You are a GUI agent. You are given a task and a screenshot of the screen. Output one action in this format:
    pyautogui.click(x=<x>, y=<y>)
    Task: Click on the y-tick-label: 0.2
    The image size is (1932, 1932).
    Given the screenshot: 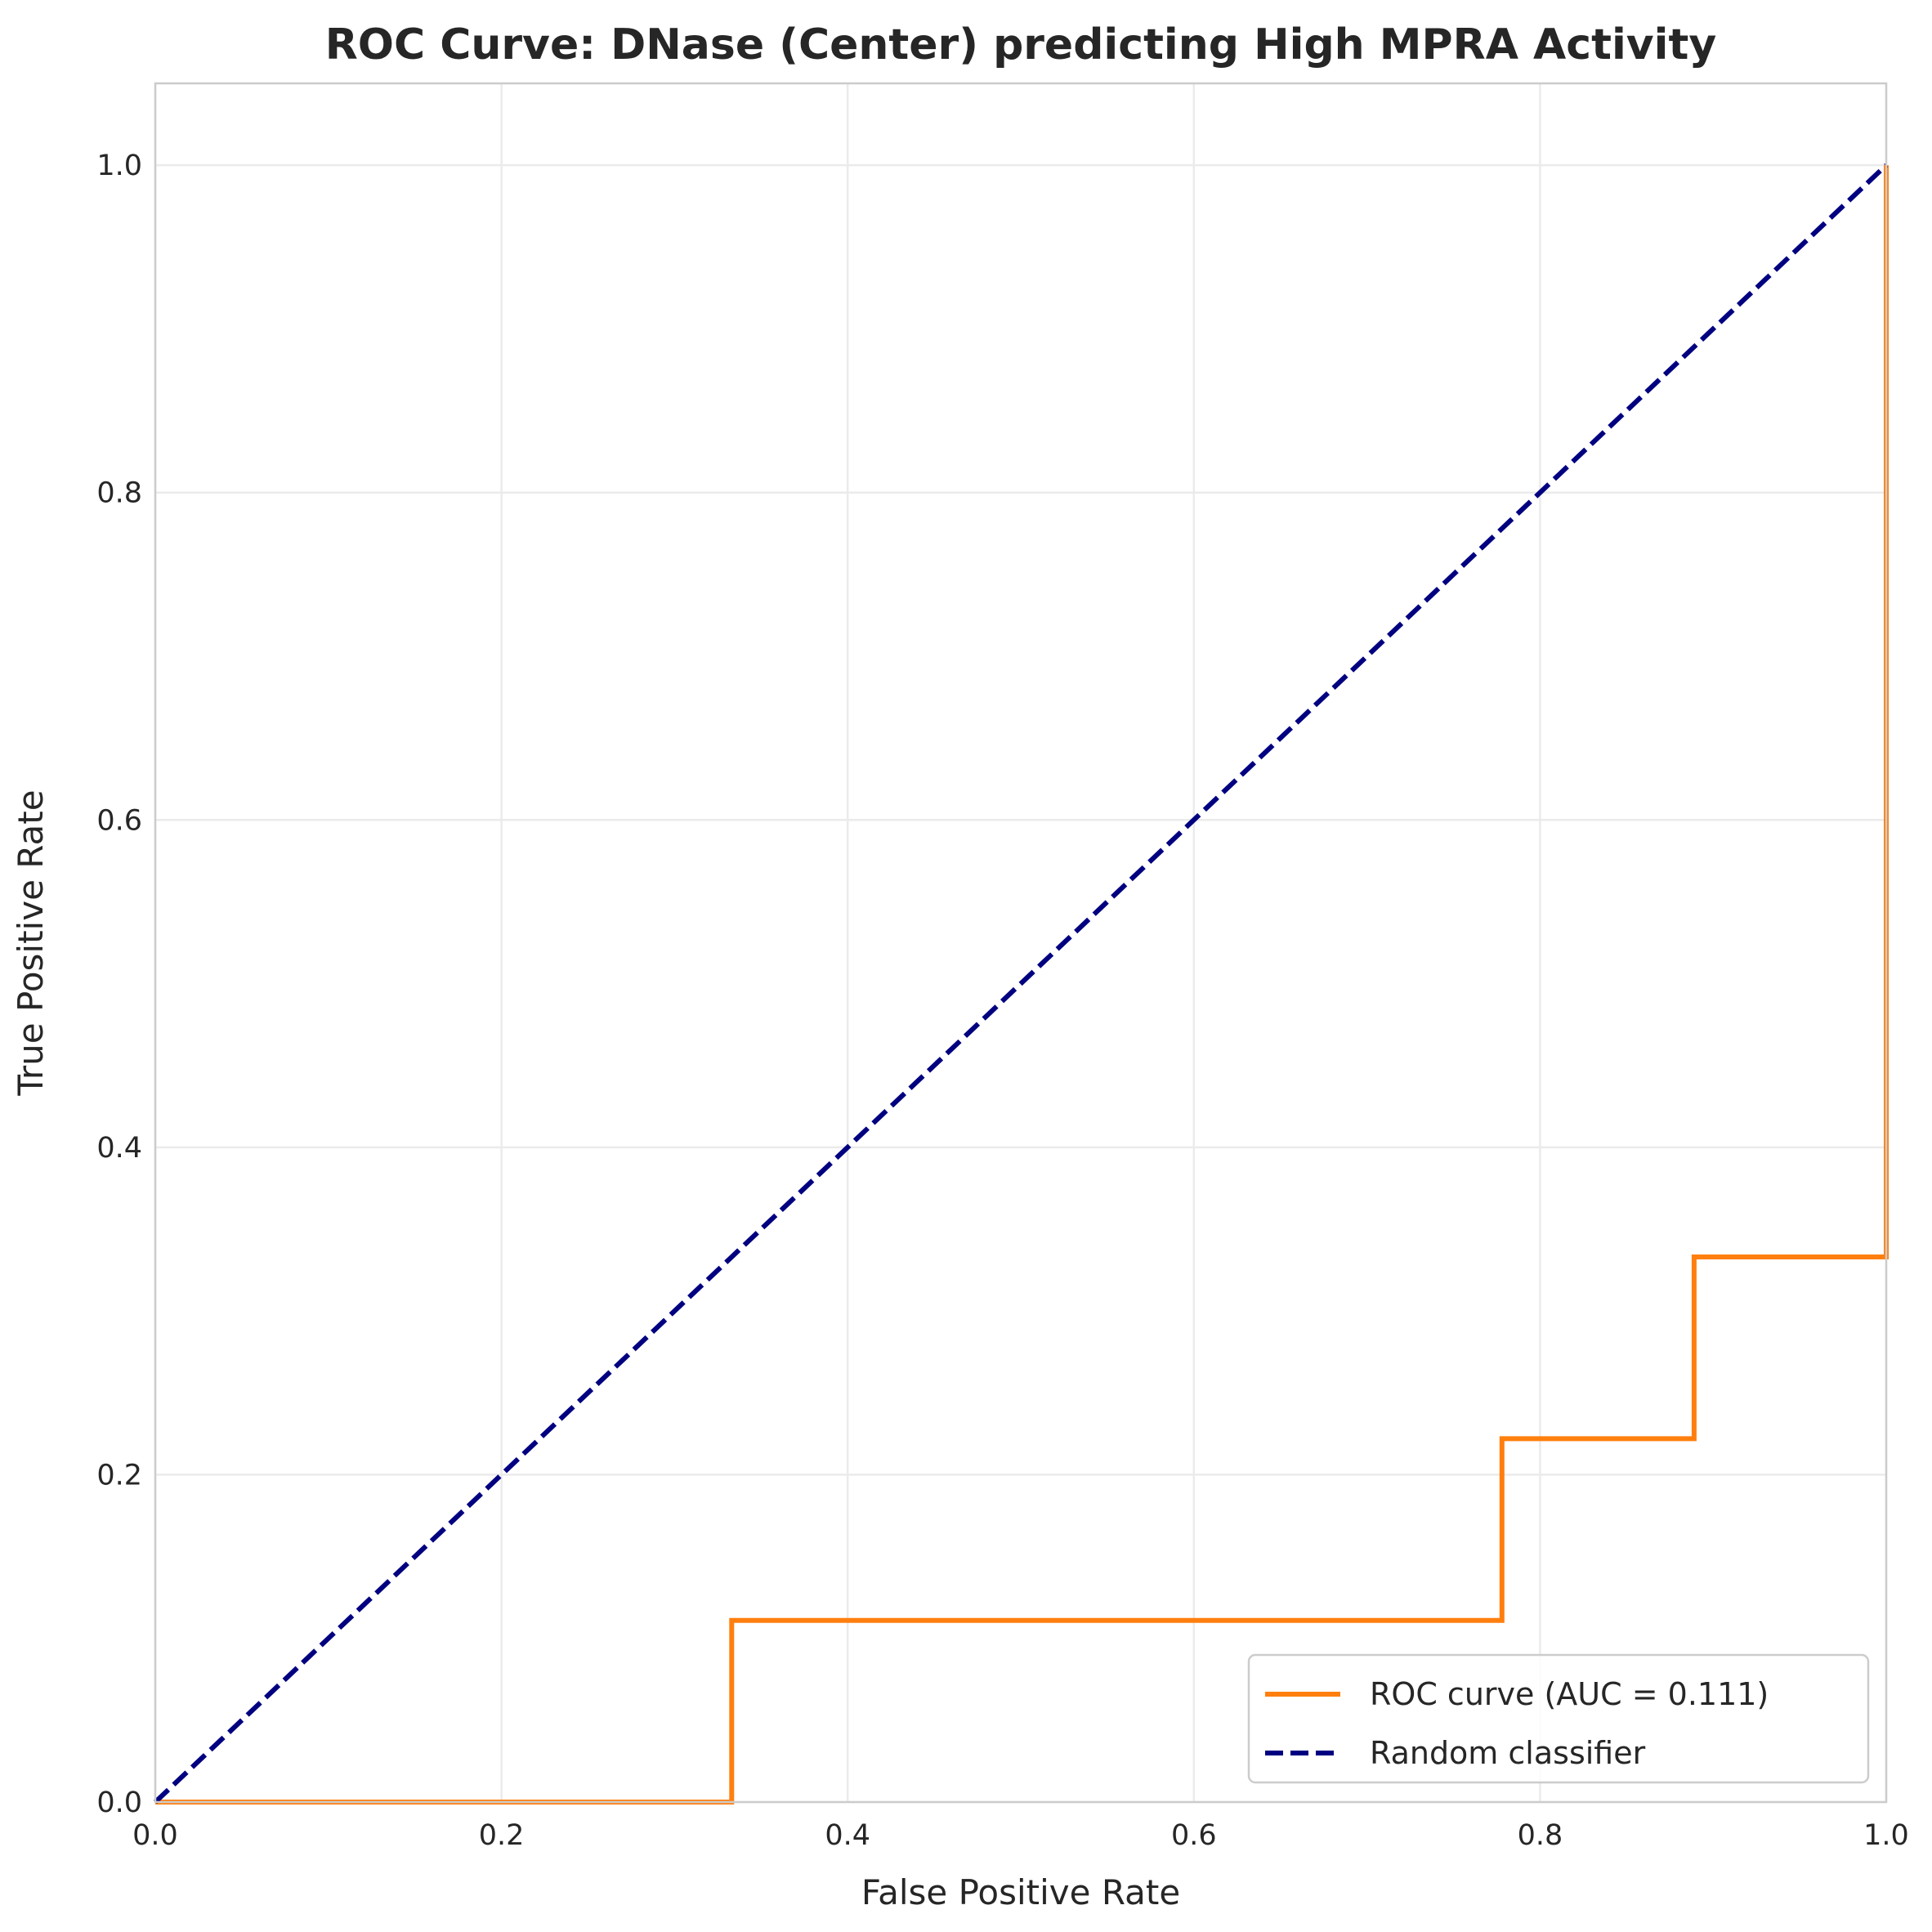 What is the action you would take?
    pyautogui.click(x=119, y=1475)
    